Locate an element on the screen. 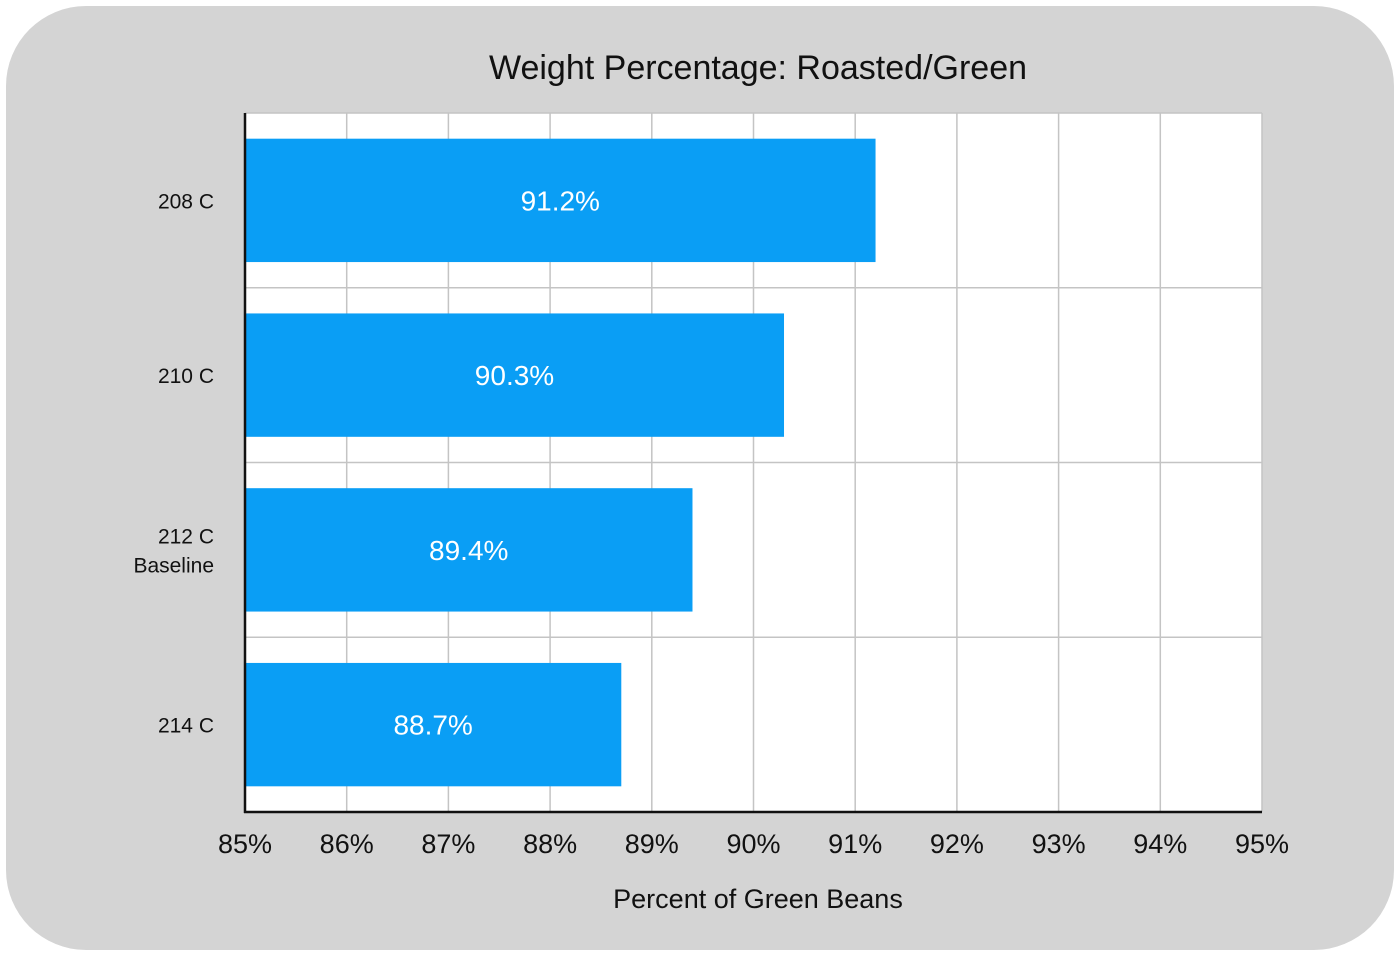  bar-value-label: 91.2% is located at coordinates (560, 200).